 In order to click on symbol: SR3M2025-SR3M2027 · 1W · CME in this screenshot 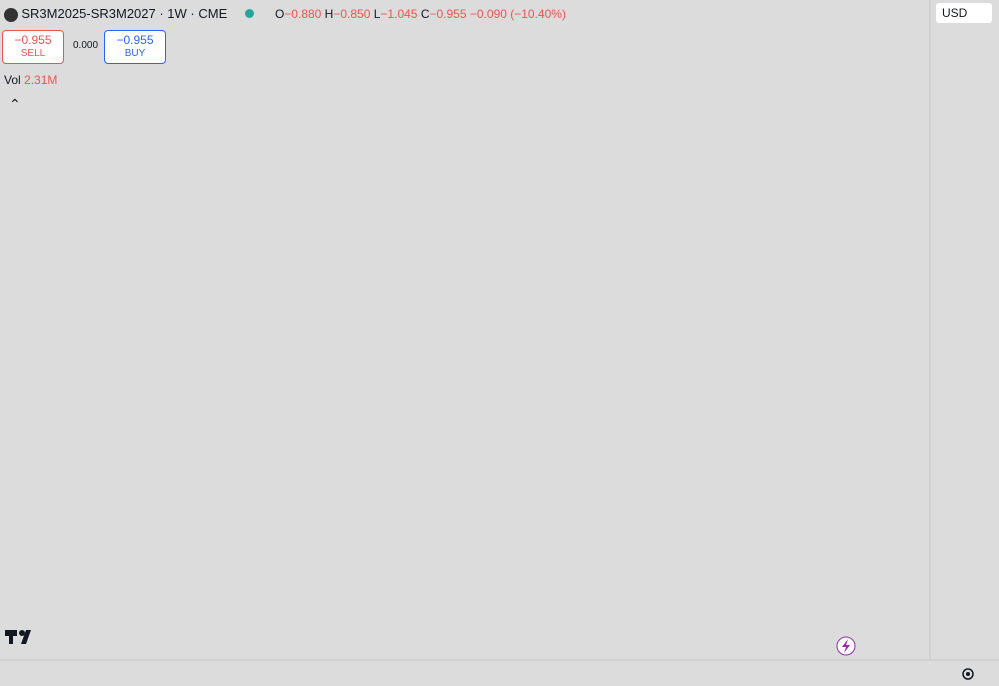, I will do `click(124, 13)`.